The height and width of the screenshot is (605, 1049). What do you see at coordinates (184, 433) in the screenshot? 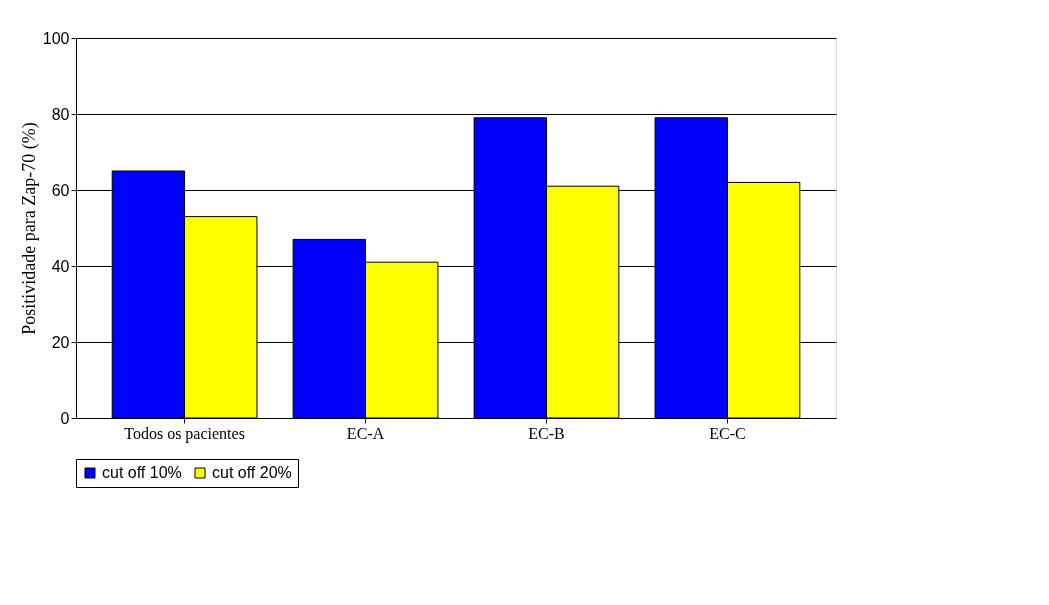
I see `x-tick-label: Todos os pacientes` at bounding box center [184, 433].